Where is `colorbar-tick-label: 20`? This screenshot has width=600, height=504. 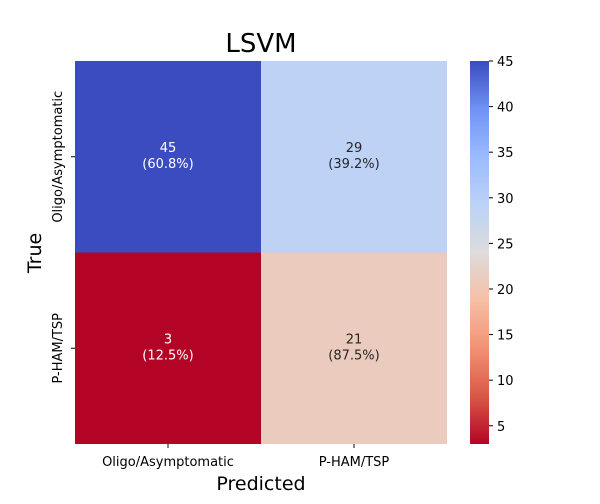 colorbar-tick-label: 20 is located at coordinates (505, 290).